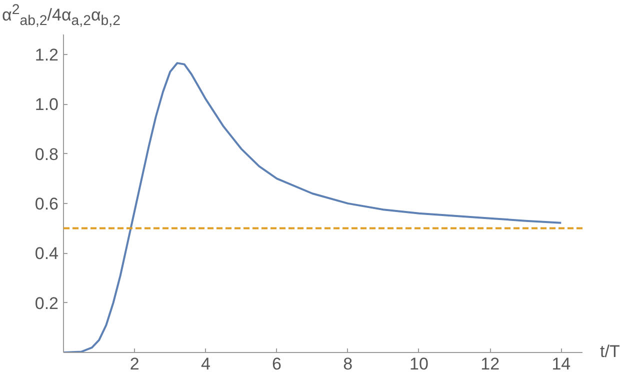  I want to click on x-tick-label: 14, so click(561, 364).